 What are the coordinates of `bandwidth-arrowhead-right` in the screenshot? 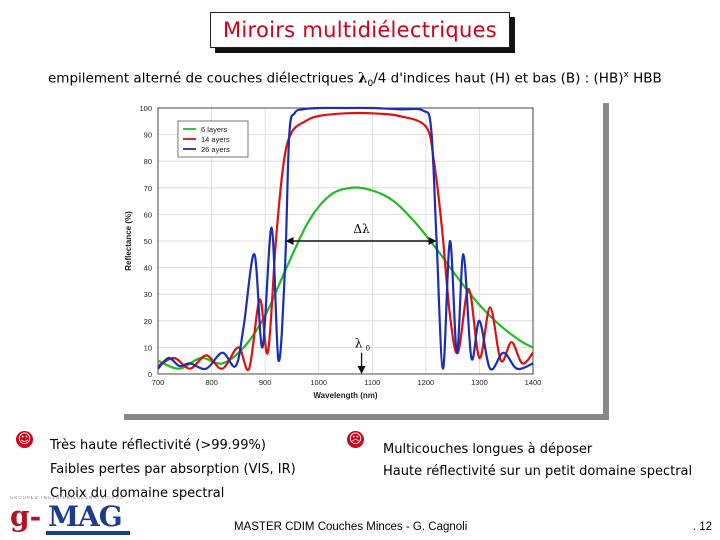 It's located at (432, 241).